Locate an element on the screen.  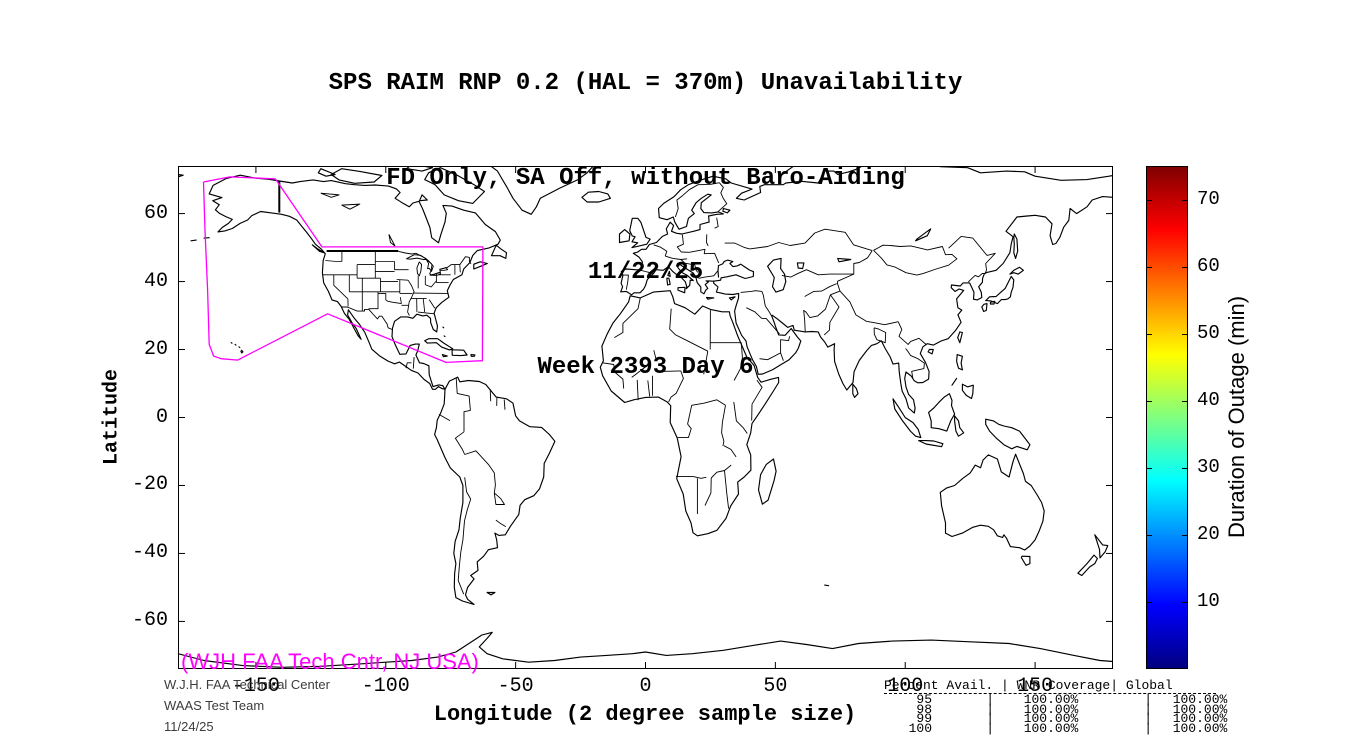
title-date: 11/22/25 is located at coordinates (645, 272).